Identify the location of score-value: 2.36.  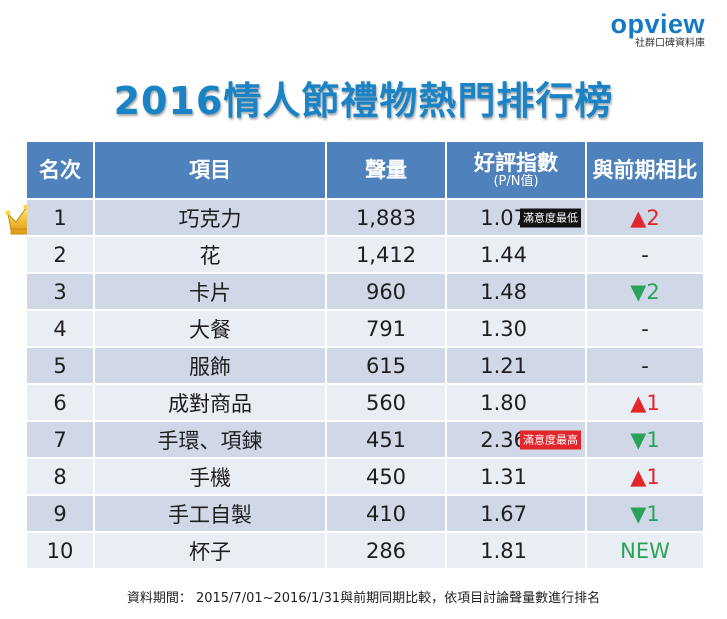
(503, 439).